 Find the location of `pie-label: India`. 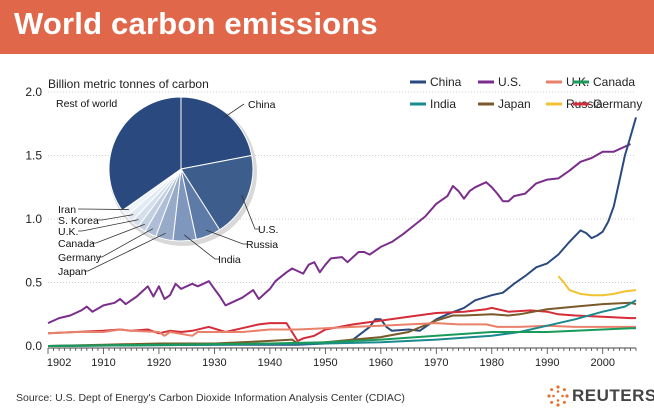

pie-label: India is located at coordinates (229, 260).